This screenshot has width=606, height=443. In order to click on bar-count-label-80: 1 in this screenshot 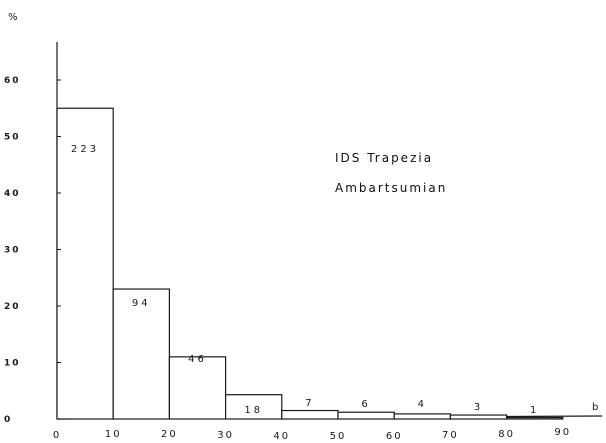, I will do `click(534, 410)`.